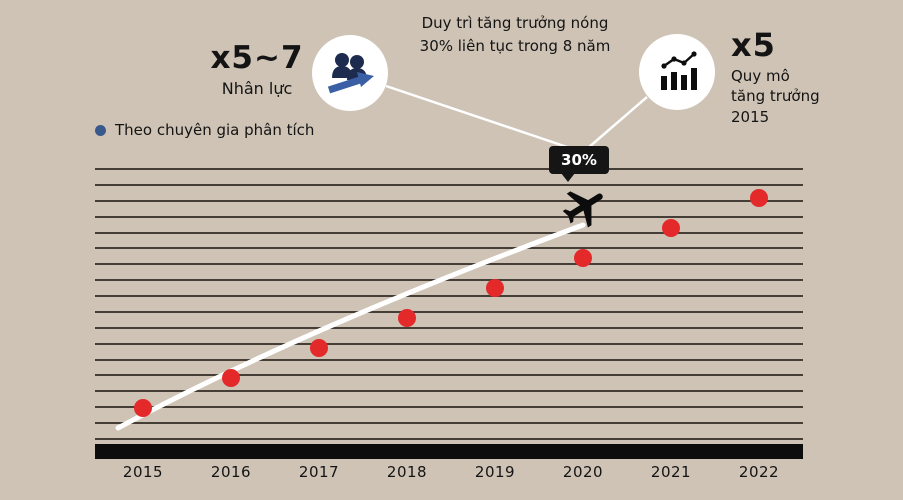  Describe the element at coordinates (100, 130) in the screenshot. I see `legend-dot-icon` at that location.